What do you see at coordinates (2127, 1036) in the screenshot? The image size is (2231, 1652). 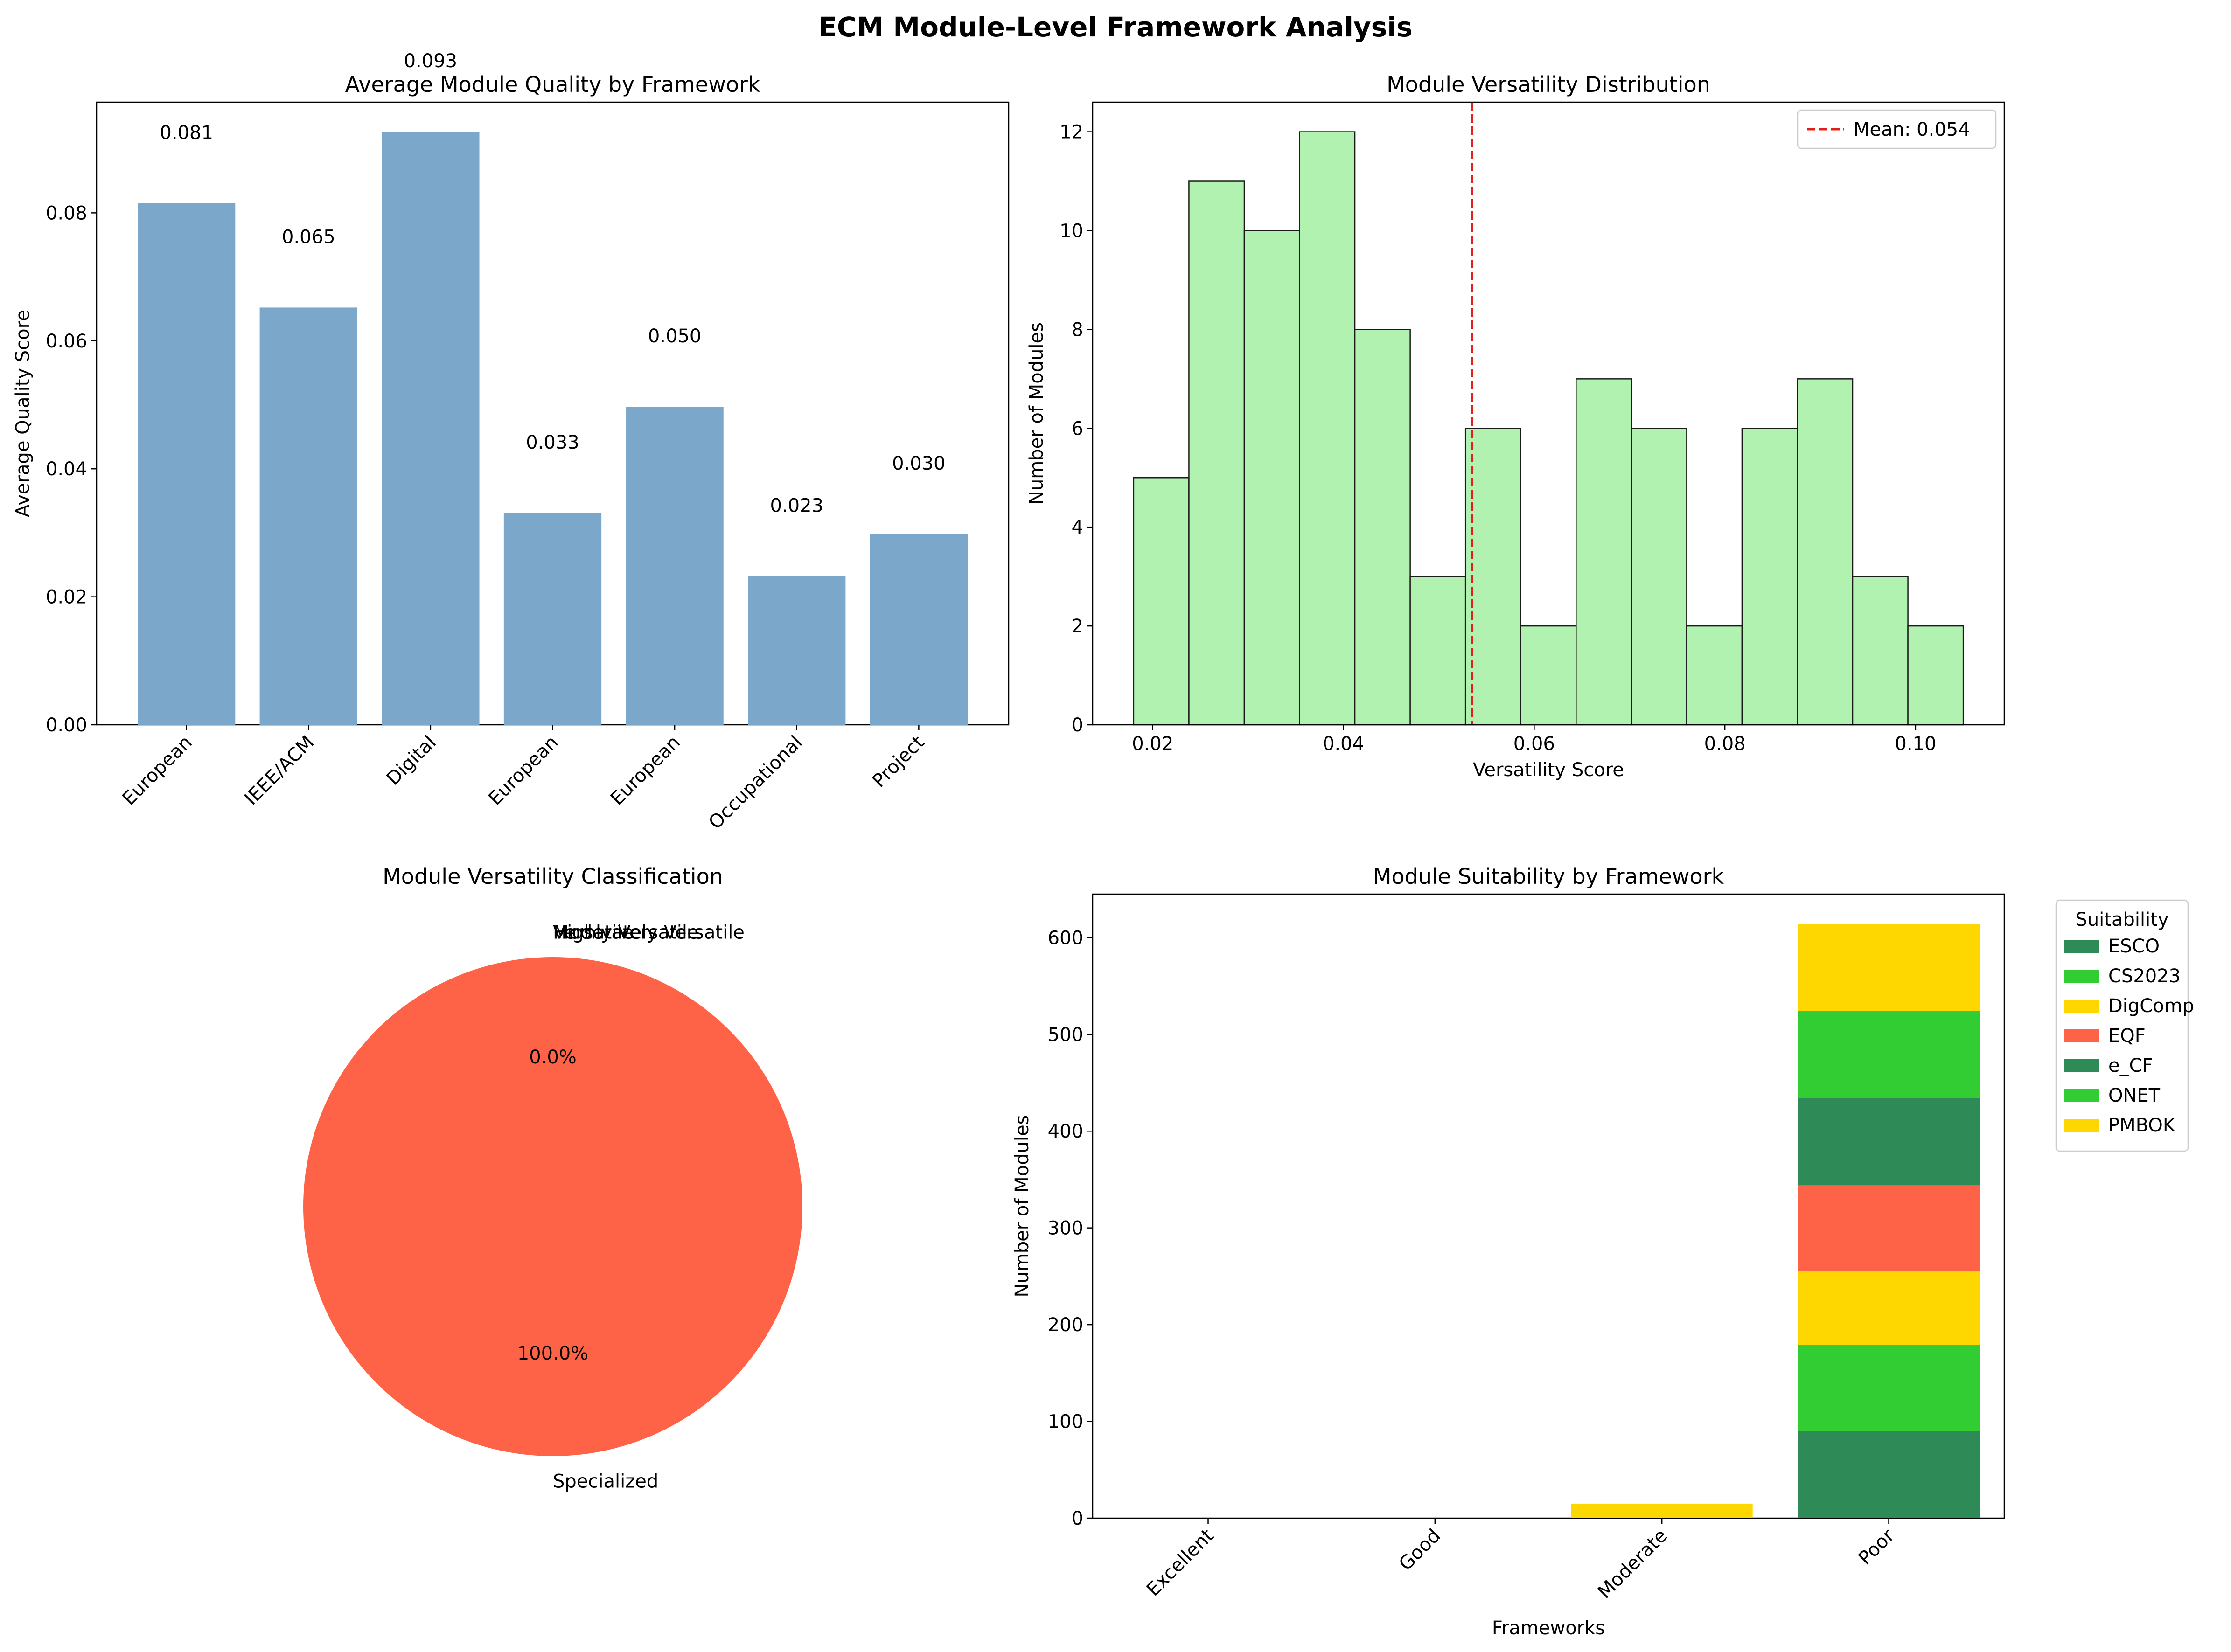 I see `legend-label: EQF` at bounding box center [2127, 1036].